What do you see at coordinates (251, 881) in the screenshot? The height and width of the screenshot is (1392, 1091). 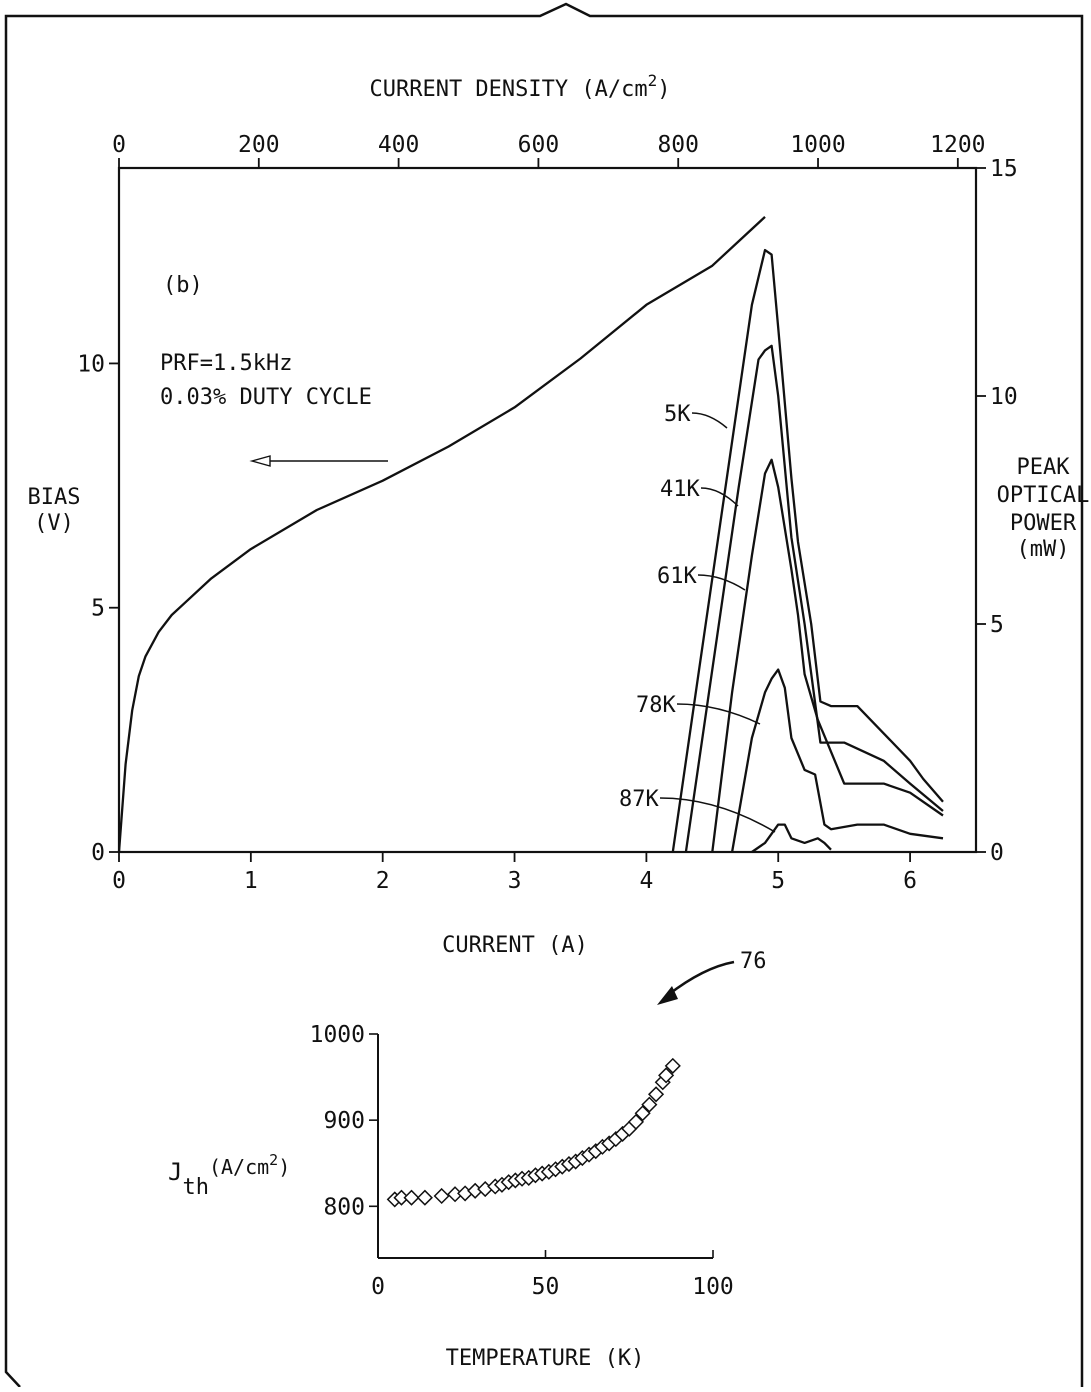 I see `x-bottom-tick-label: 1` at bounding box center [251, 881].